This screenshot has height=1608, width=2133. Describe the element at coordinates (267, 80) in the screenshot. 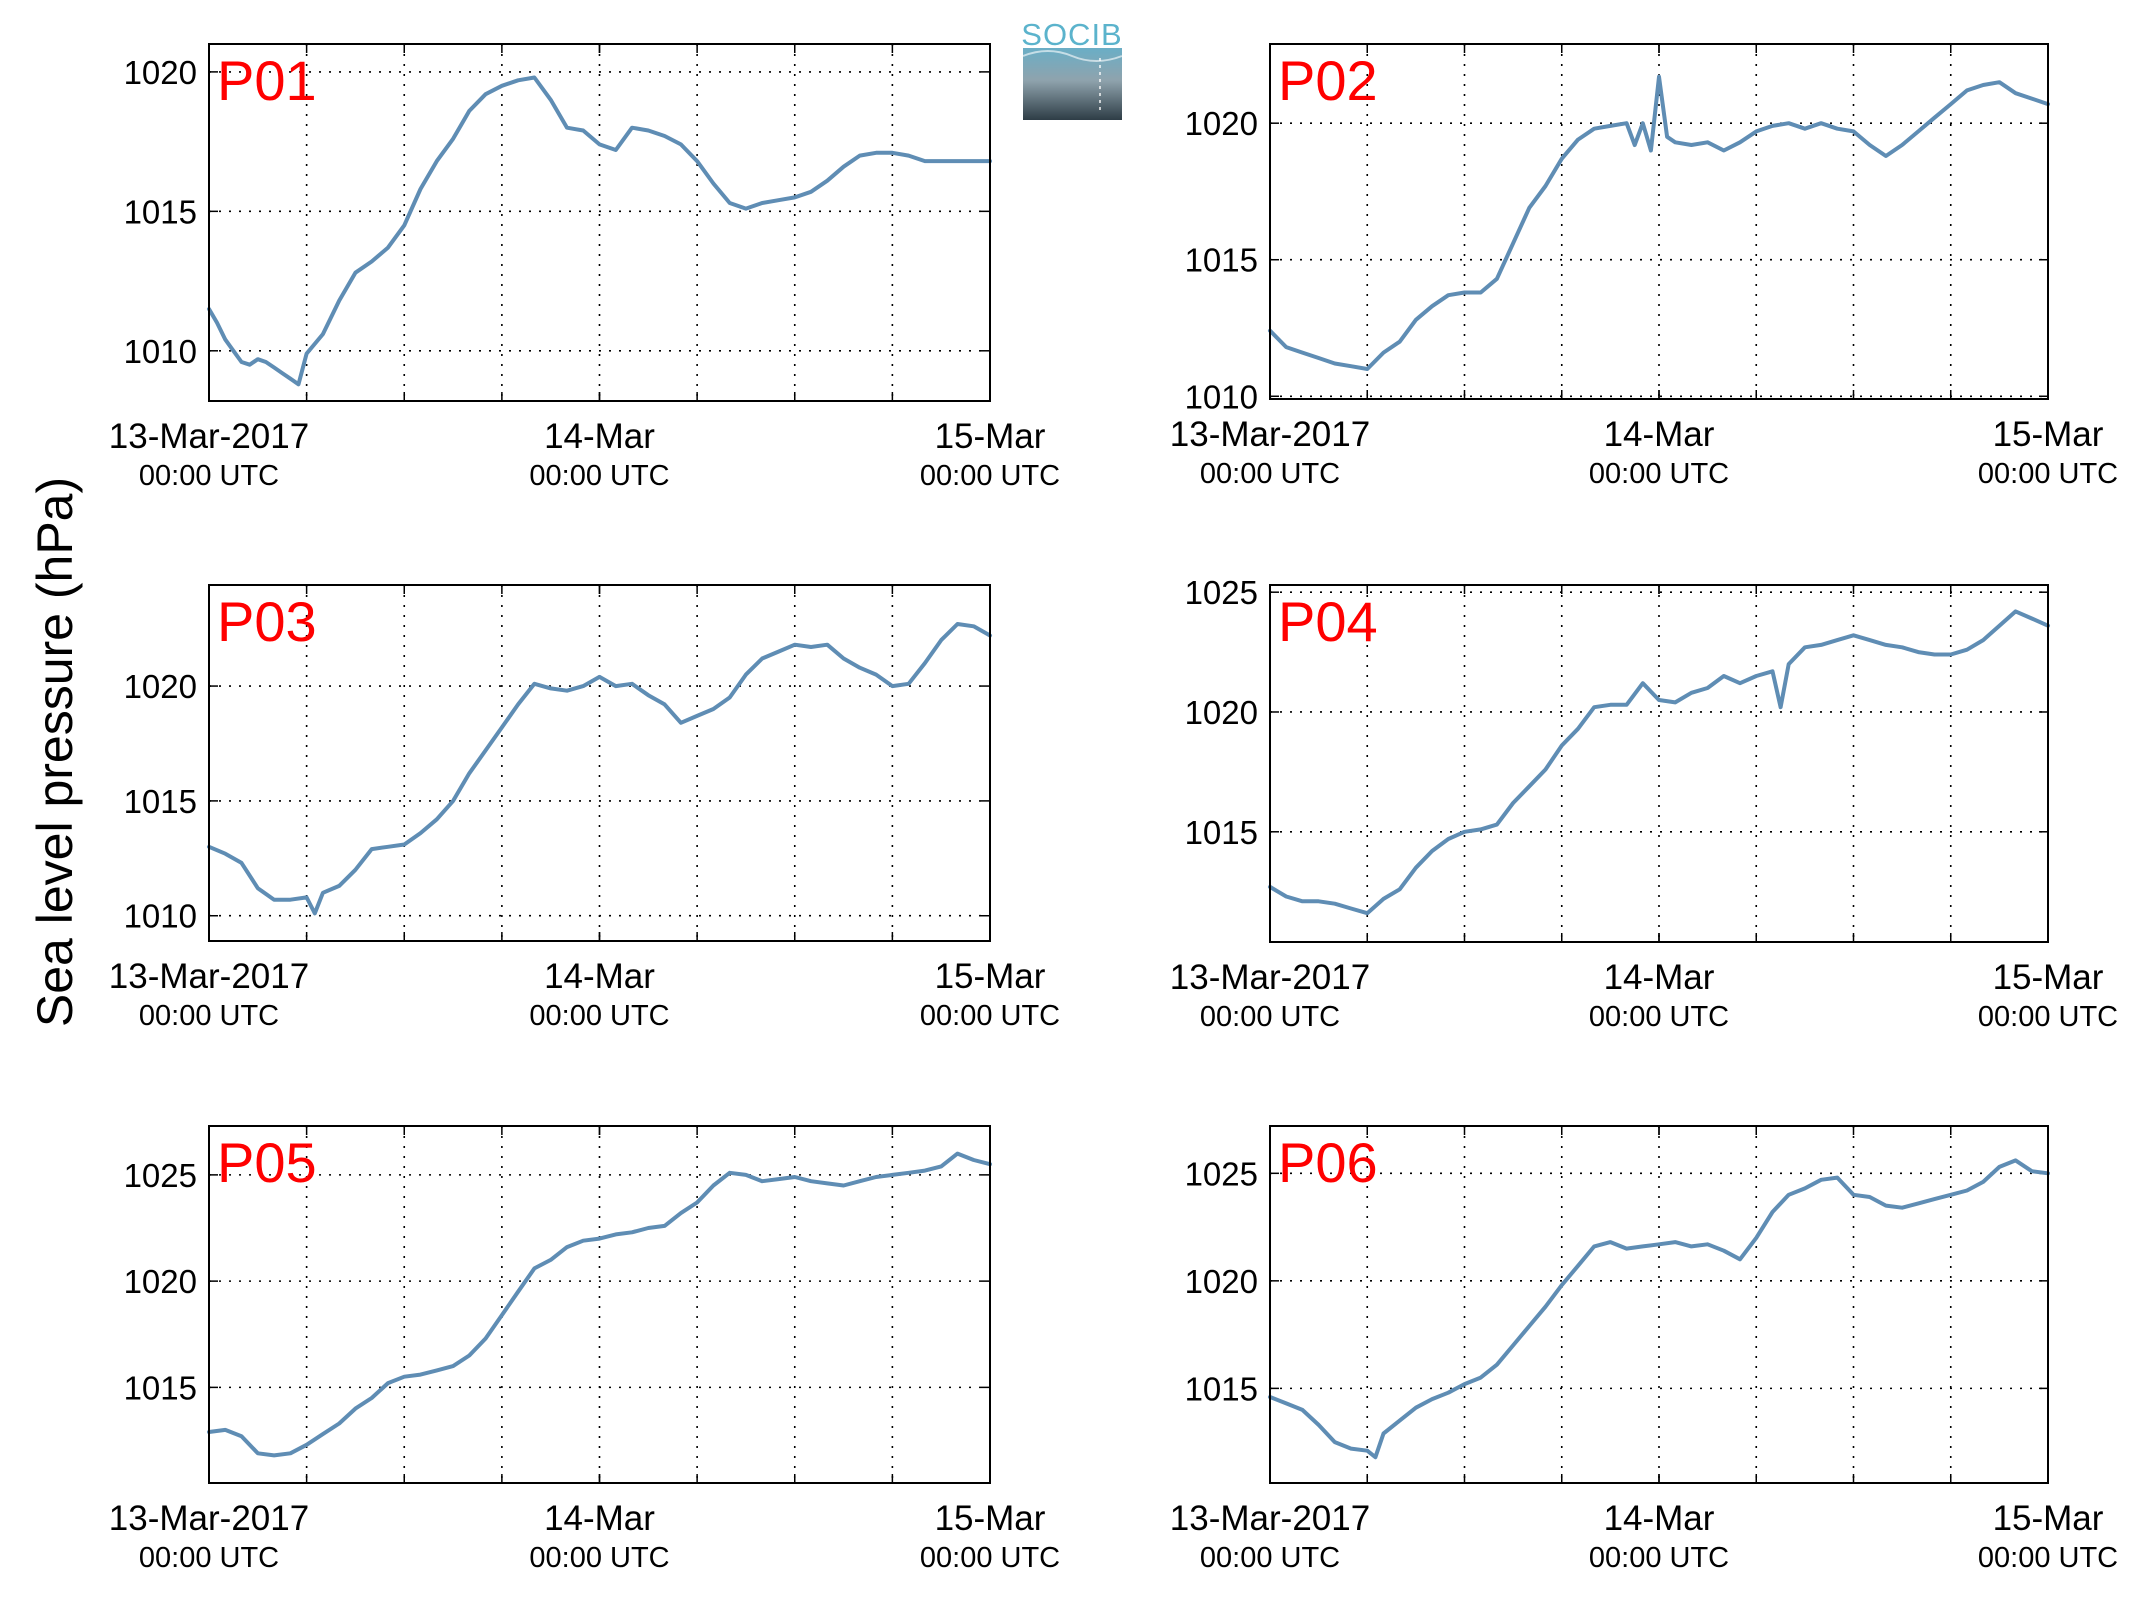

I see `panel-label: P01` at that location.